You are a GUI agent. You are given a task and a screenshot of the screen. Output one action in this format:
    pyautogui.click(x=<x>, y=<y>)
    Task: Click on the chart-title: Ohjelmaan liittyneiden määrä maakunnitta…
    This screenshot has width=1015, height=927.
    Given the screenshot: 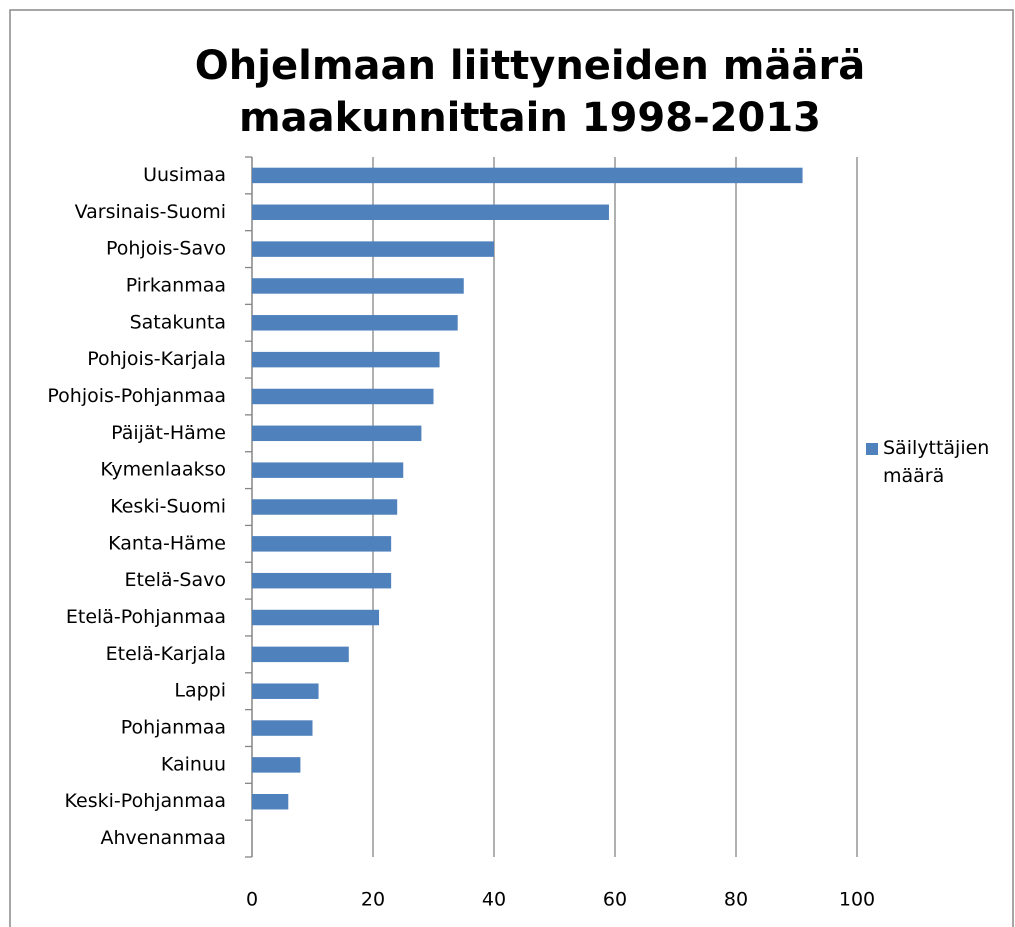 What is the action you would take?
    pyautogui.click(x=530, y=92)
    